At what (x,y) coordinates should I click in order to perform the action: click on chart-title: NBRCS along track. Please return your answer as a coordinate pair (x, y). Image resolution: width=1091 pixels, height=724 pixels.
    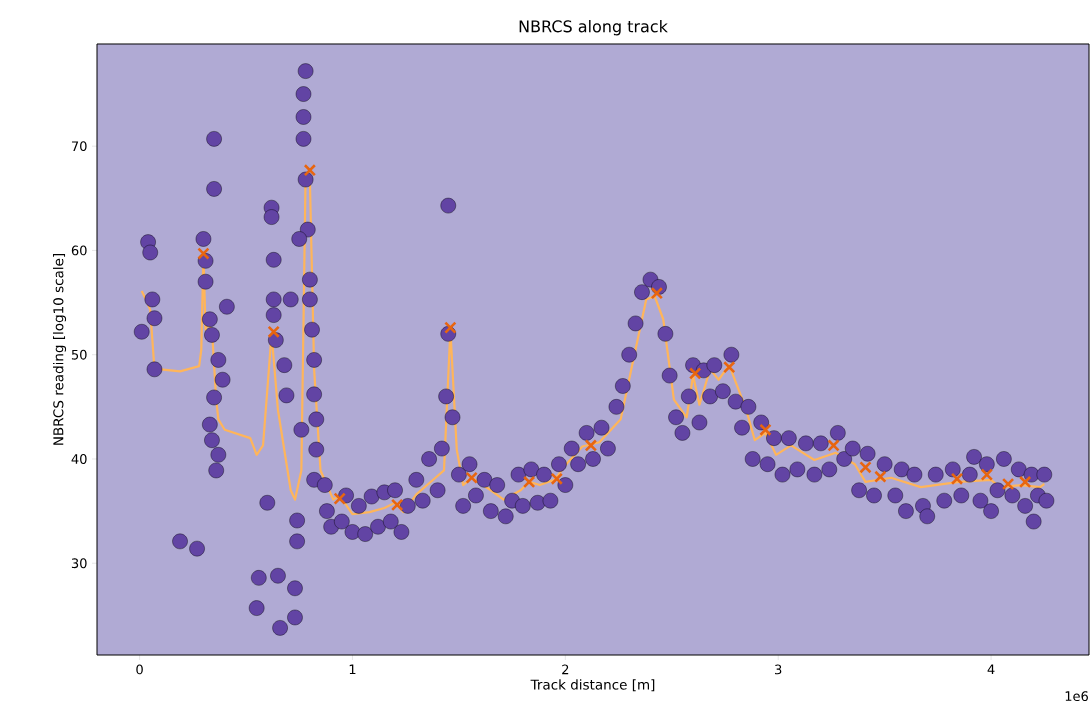
    Looking at the image, I should click on (593, 28).